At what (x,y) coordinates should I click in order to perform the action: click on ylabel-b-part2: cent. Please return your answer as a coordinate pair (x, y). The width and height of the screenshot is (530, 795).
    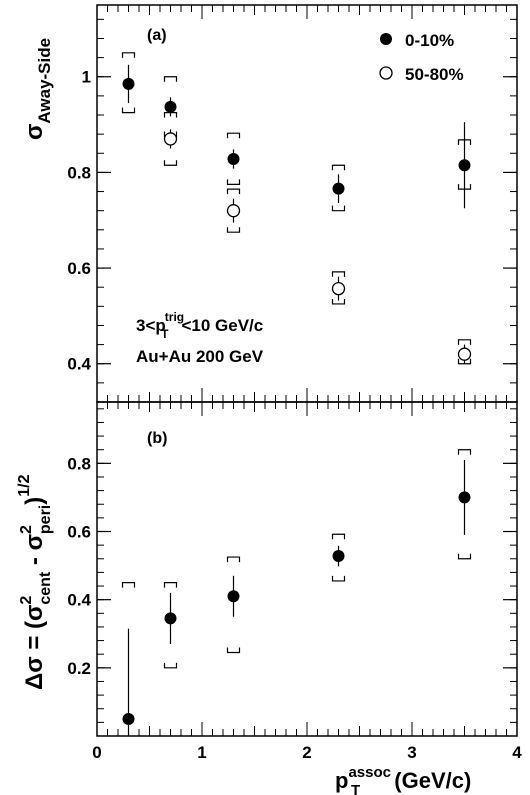
    Looking at the image, I should click on (45, 588).